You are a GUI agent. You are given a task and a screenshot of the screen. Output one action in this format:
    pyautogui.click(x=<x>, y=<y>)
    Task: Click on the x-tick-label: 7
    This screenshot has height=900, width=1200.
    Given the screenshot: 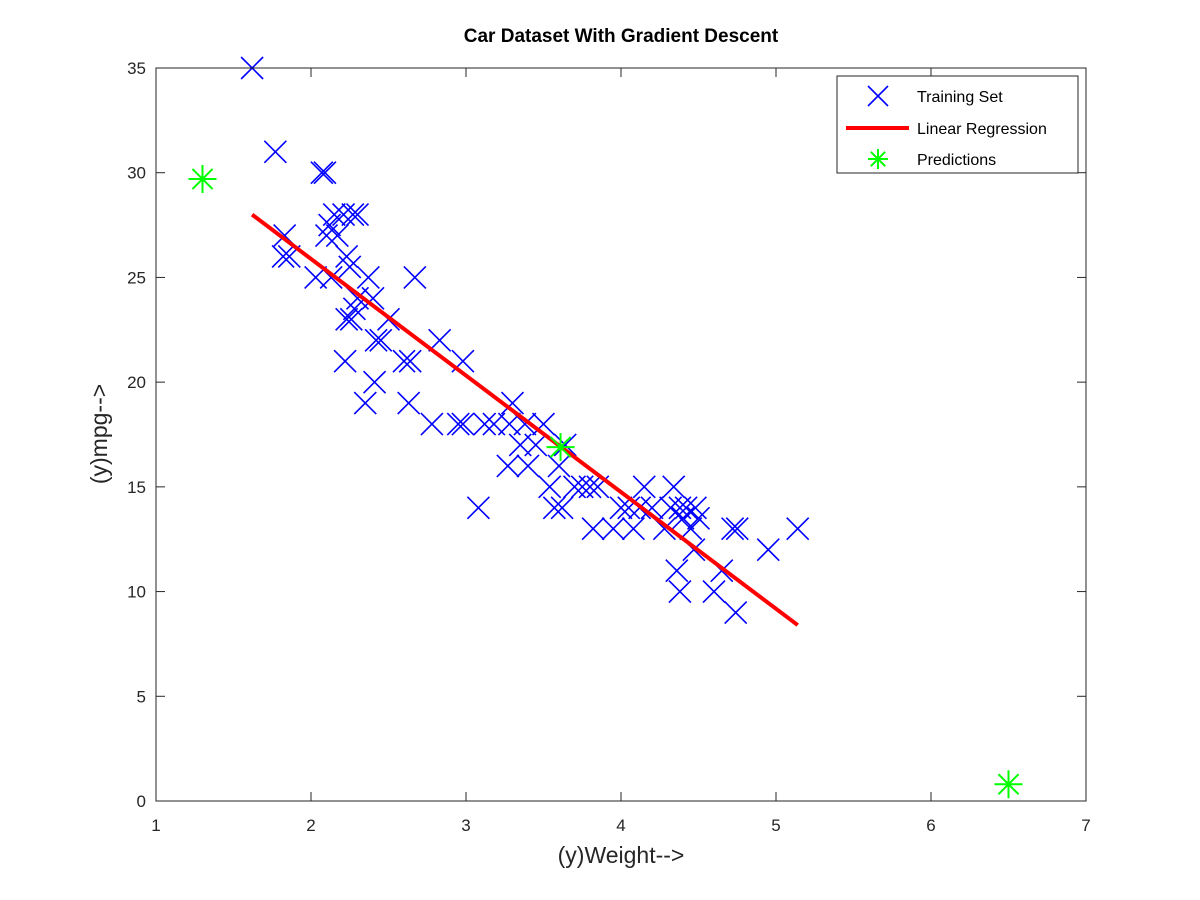 What is the action you would take?
    pyautogui.click(x=1085, y=825)
    